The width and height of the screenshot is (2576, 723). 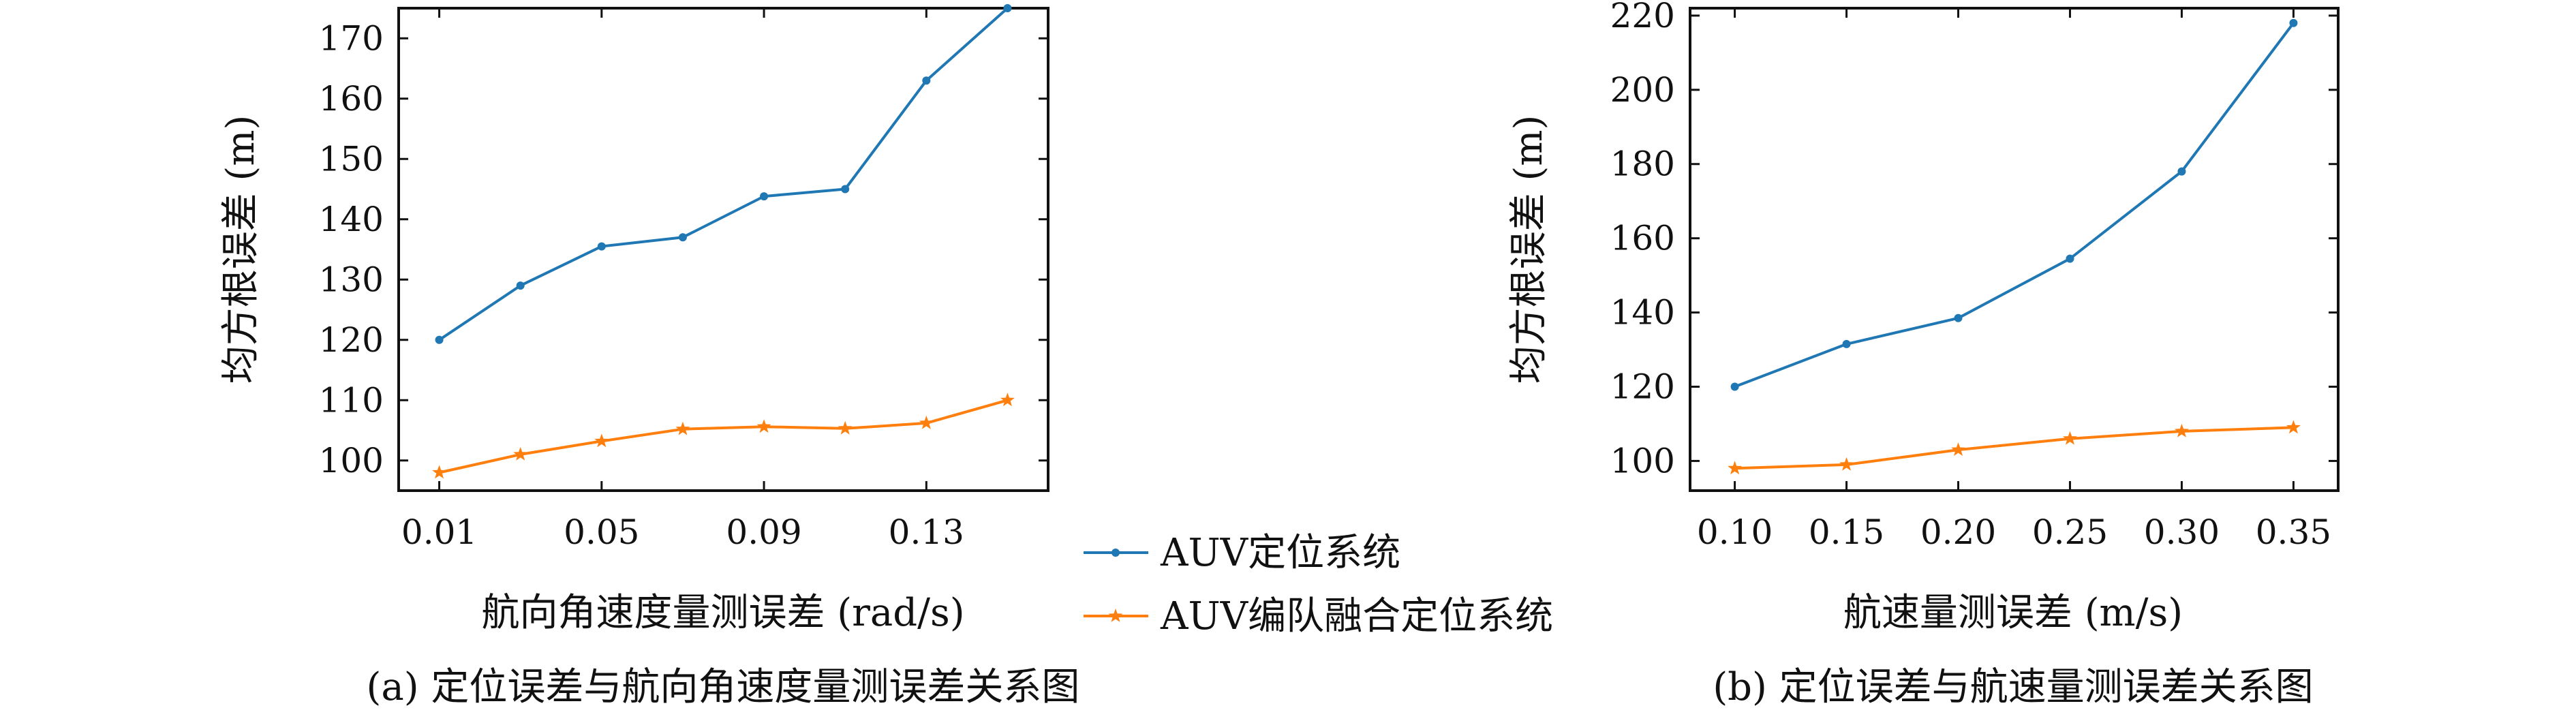 What do you see at coordinates (351, 159) in the screenshot?
I see `y-tick-label: 150` at bounding box center [351, 159].